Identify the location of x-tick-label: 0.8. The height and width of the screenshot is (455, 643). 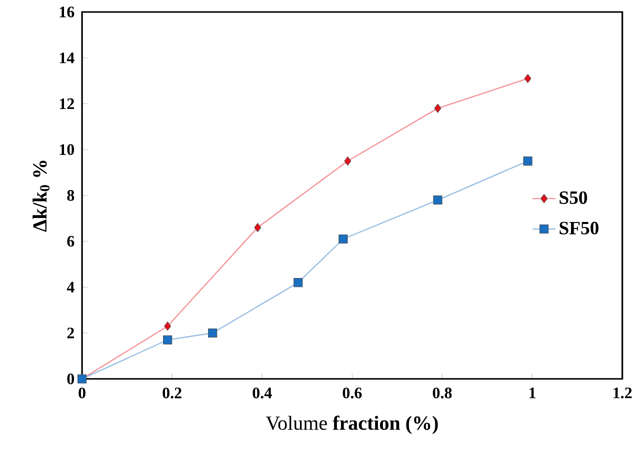
(442, 393).